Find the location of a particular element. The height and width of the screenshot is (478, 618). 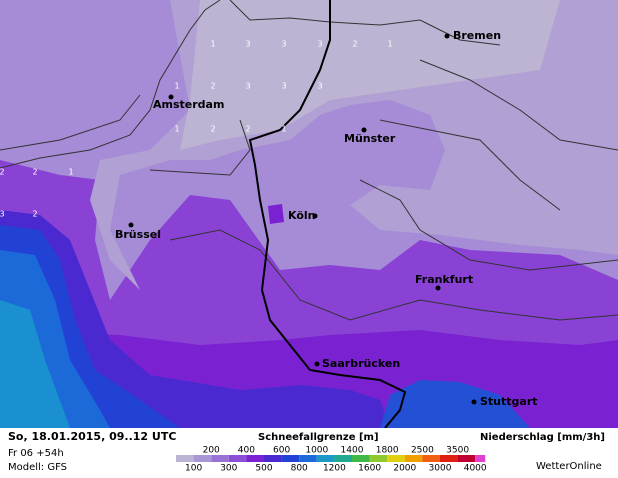

run: Fr 06 +54h is located at coordinates (36, 453).